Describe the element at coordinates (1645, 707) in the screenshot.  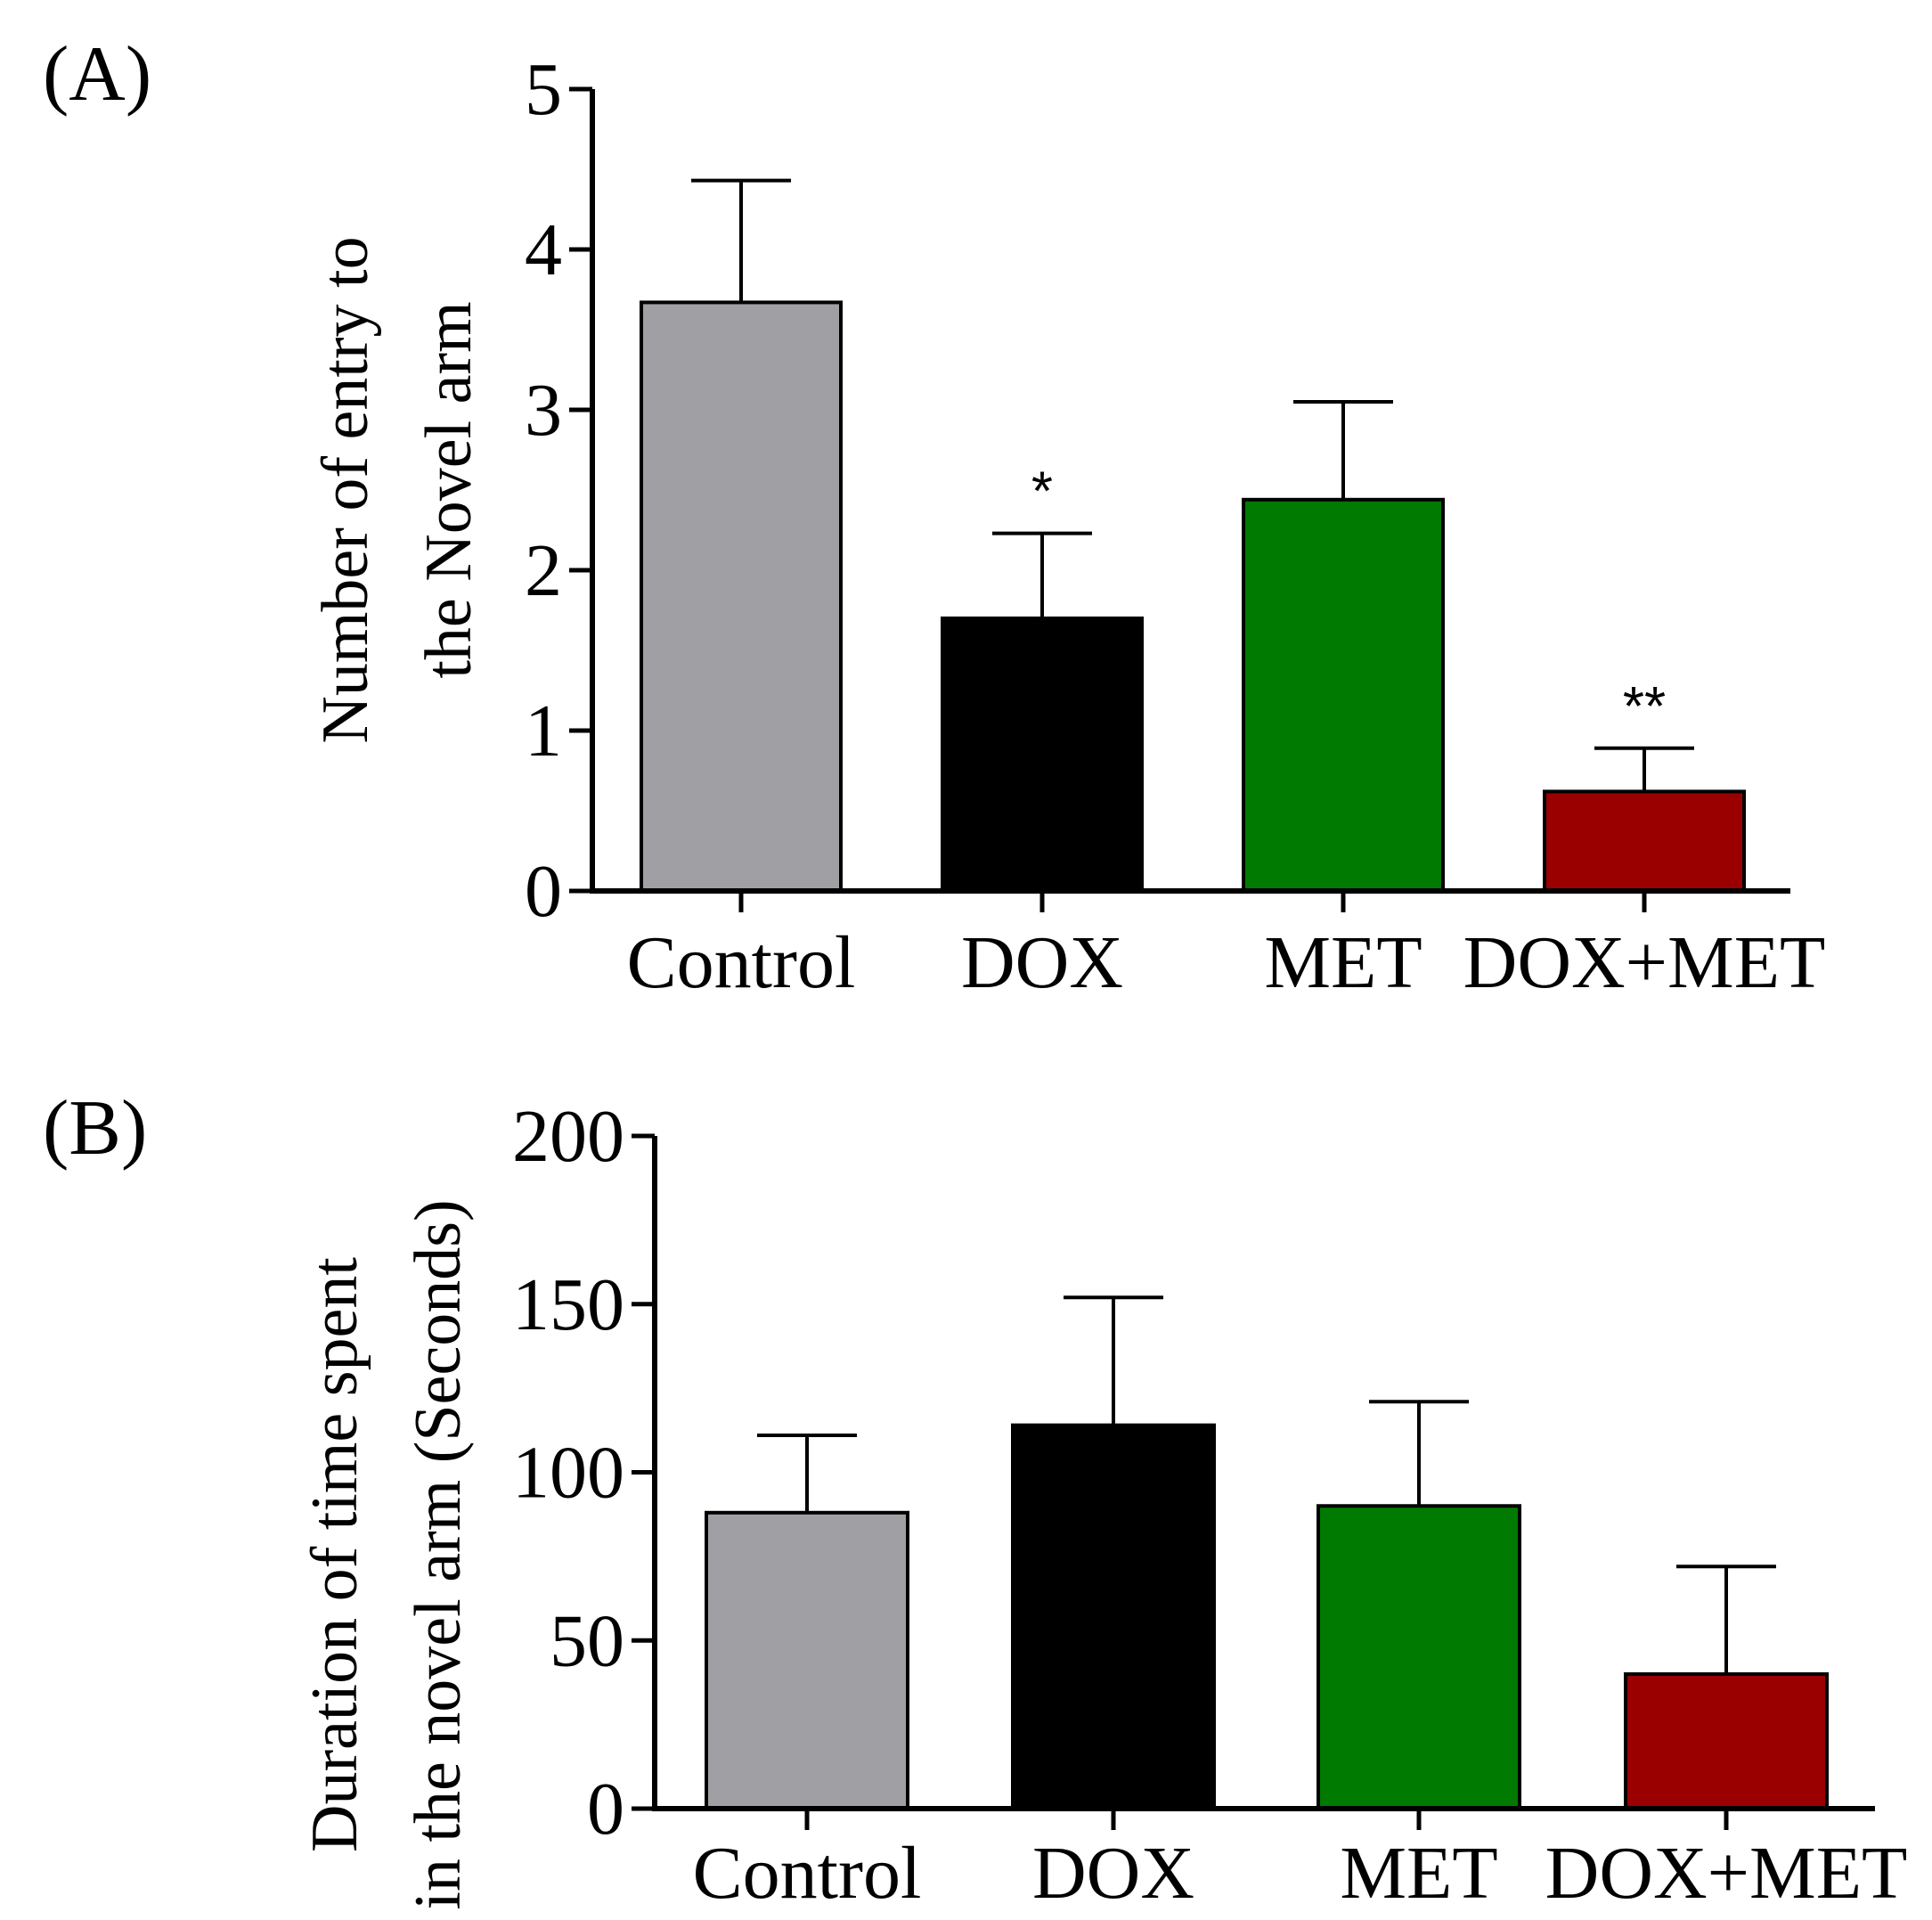
I see `significance-marker: **` at that location.